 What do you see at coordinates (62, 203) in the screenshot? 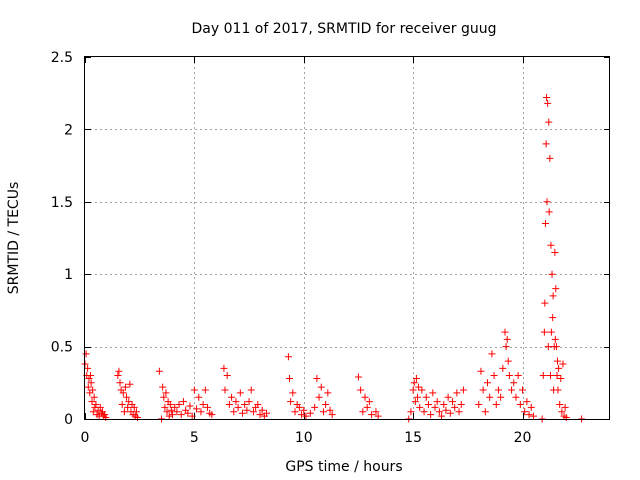
I see `y-tick-label: 1.5` at bounding box center [62, 203].